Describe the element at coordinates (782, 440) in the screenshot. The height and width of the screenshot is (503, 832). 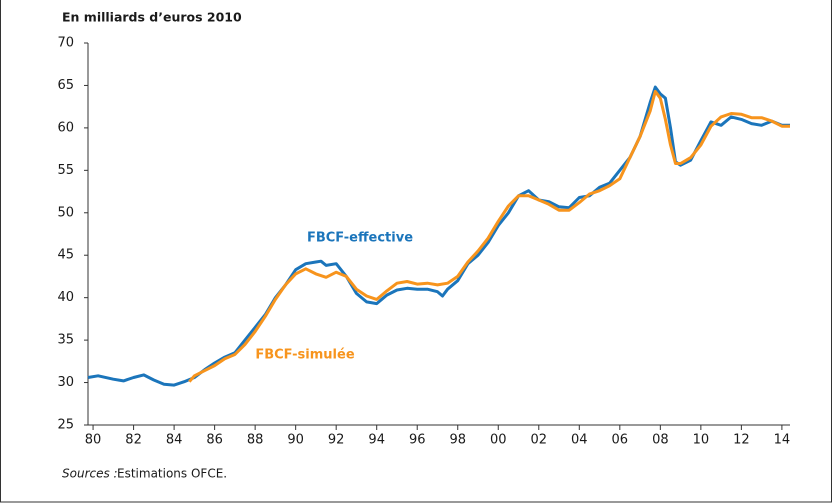
I see `x-tick-label: 14` at that location.